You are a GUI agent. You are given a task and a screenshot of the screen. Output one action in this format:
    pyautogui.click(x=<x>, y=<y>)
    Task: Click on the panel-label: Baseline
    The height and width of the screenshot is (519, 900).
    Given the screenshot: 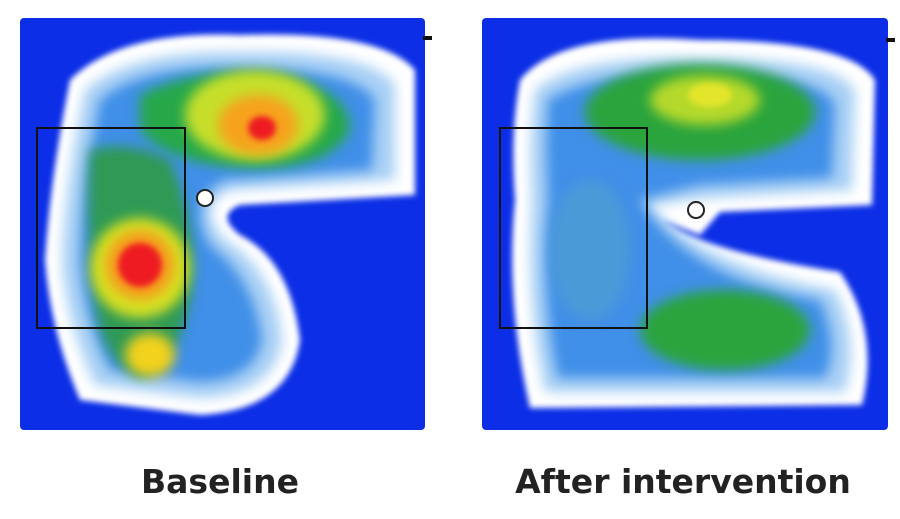 What is the action you would take?
    pyautogui.click(x=220, y=481)
    